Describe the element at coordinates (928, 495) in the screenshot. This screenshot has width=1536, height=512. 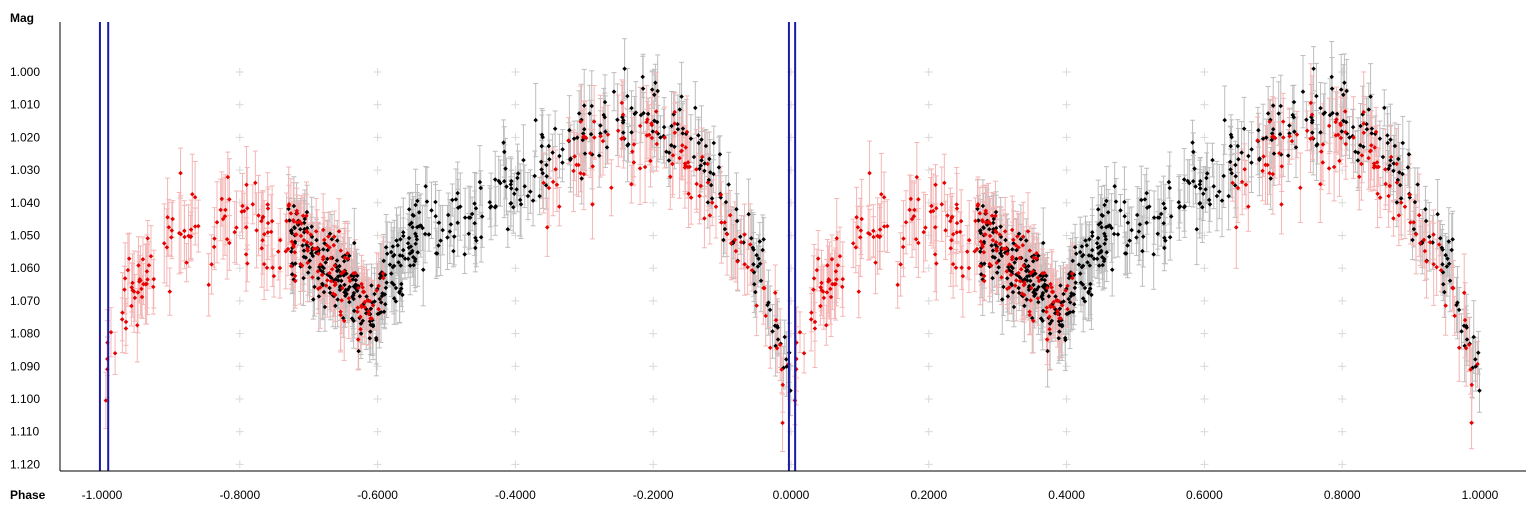
I see `x-tick-label: 0.2000` at that location.